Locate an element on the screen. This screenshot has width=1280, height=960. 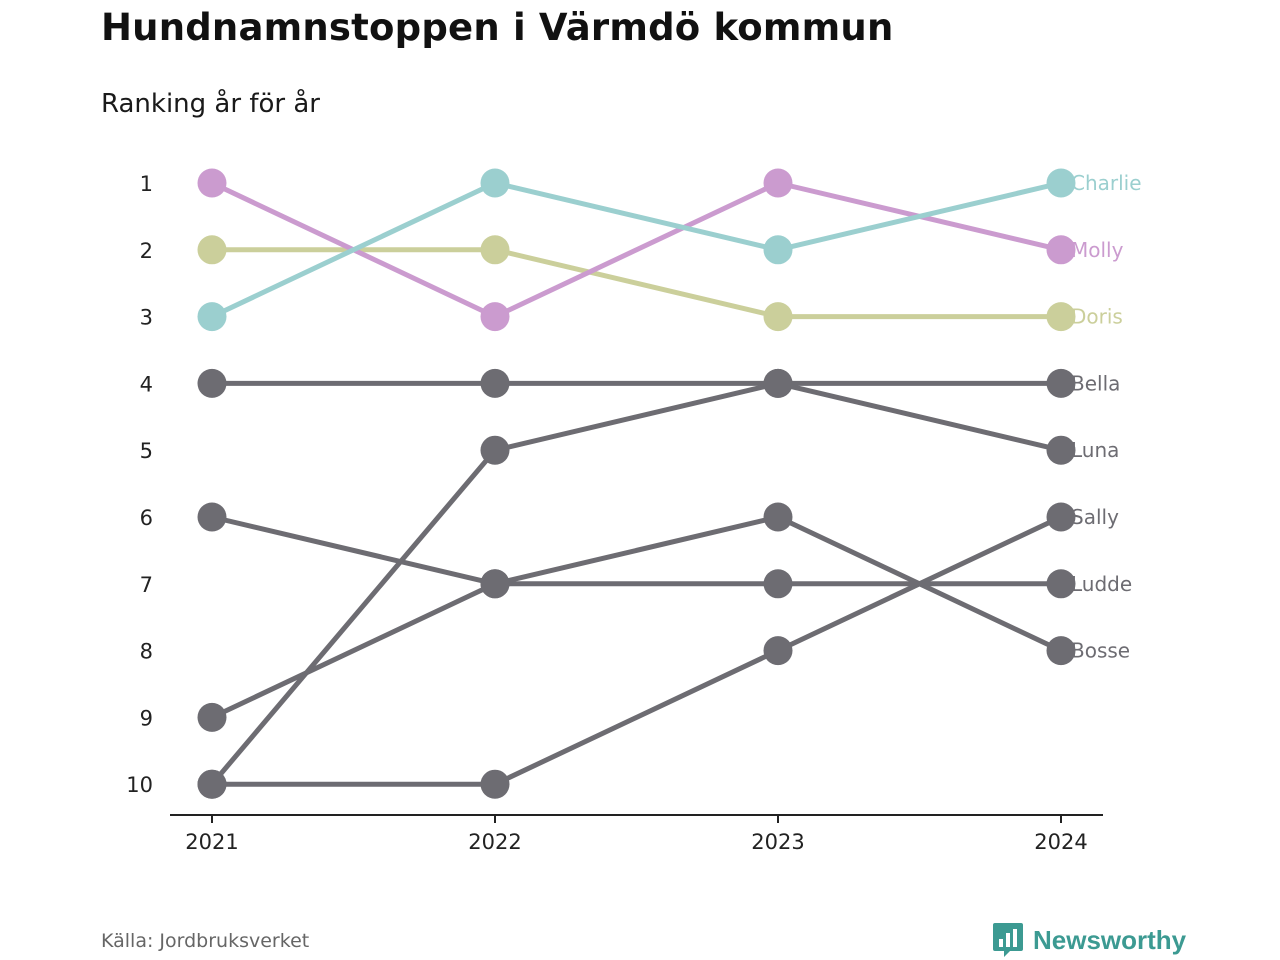
series-label-ludde: Ludde is located at coordinates (1101, 584).